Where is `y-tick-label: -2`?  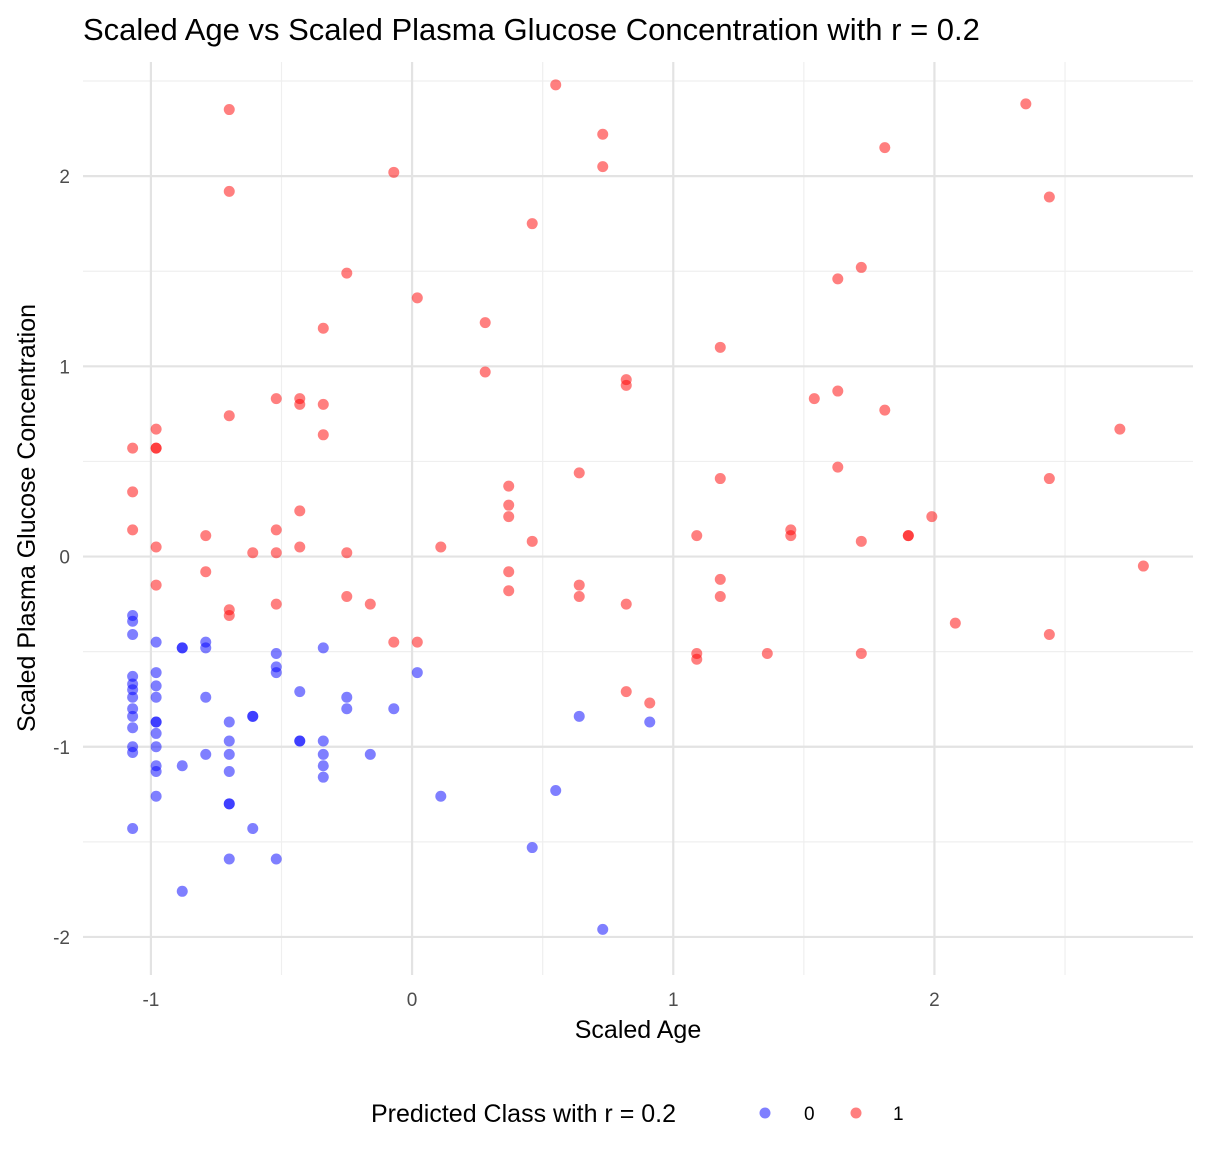
y-tick-label: -2 is located at coordinates (61, 938).